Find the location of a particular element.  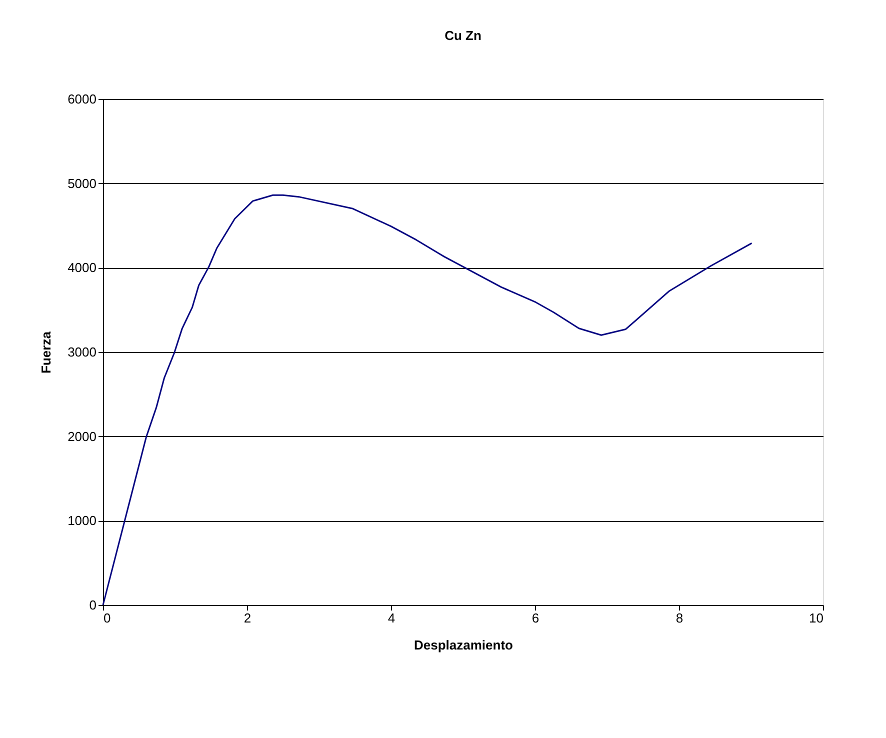

y-tick-label: 3000 is located at coordinates (82, 352).